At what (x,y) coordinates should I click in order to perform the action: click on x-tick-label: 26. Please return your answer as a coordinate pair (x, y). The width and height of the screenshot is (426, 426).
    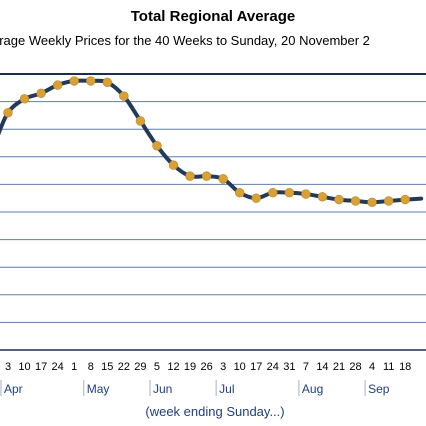
    Looking at the image, I should click on (206, 367).